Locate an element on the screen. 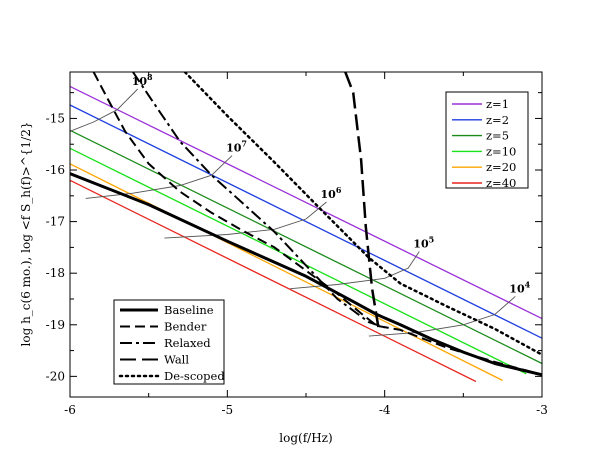 The height and width of the screenshot is (468, 605). mass-label-10-5: 105 is located at coordinates (423, 243).